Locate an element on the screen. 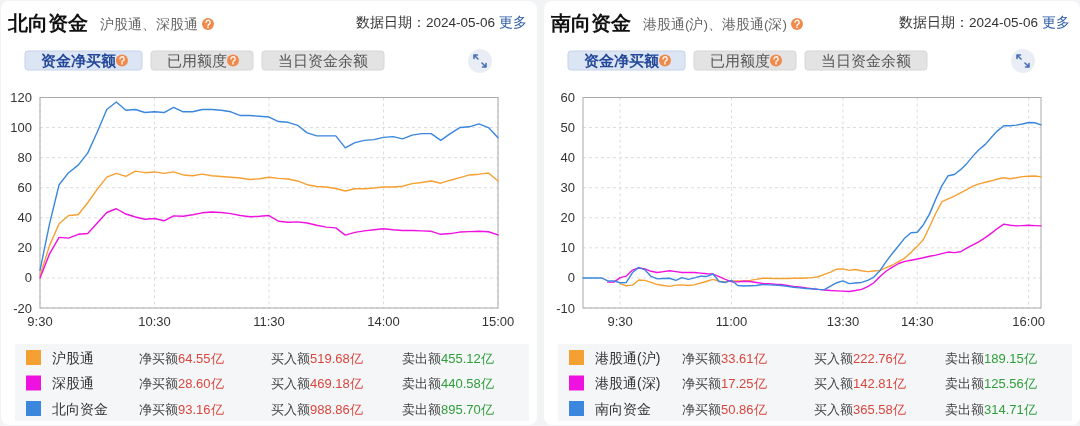 The width and height of the screenshot is (1080, 426). text: 125.56亿 is located at coordinates (1010, 383).